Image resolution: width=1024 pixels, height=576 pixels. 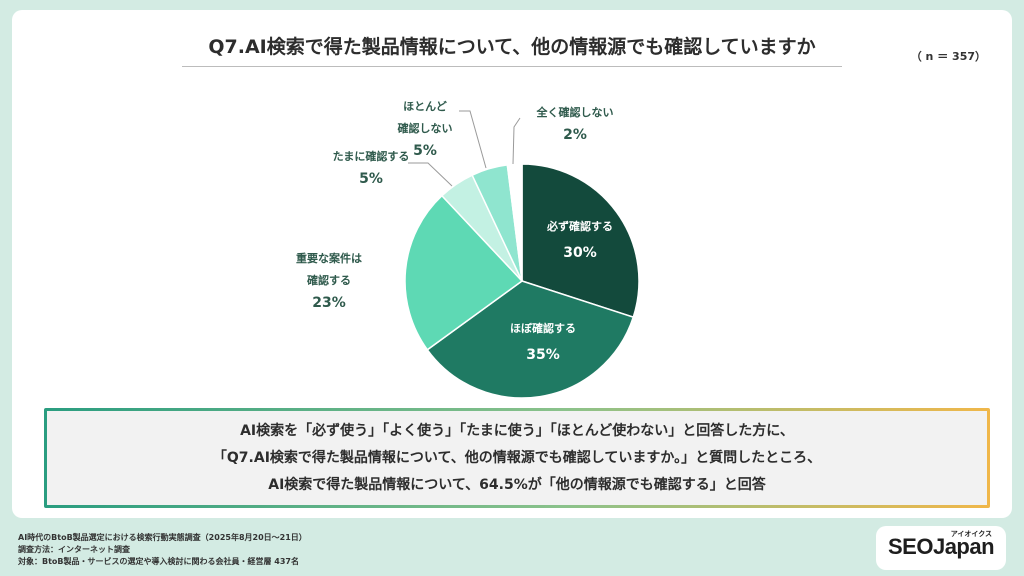 I want to click on title-divider, so click(x=512, y=66).